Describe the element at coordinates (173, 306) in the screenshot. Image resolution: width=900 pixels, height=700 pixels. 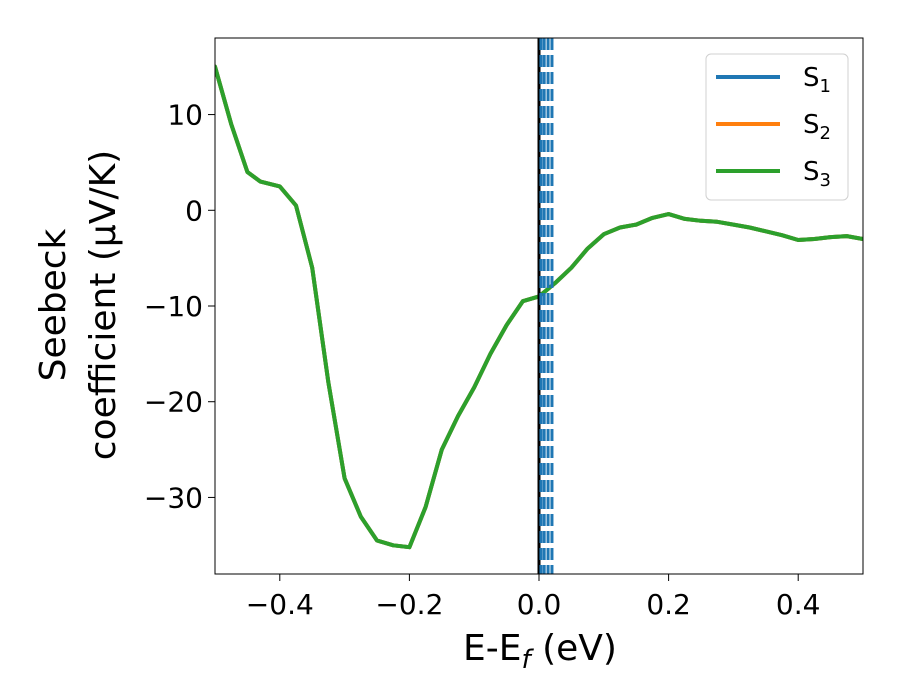
I see `y-tick-label: −10` at that location.